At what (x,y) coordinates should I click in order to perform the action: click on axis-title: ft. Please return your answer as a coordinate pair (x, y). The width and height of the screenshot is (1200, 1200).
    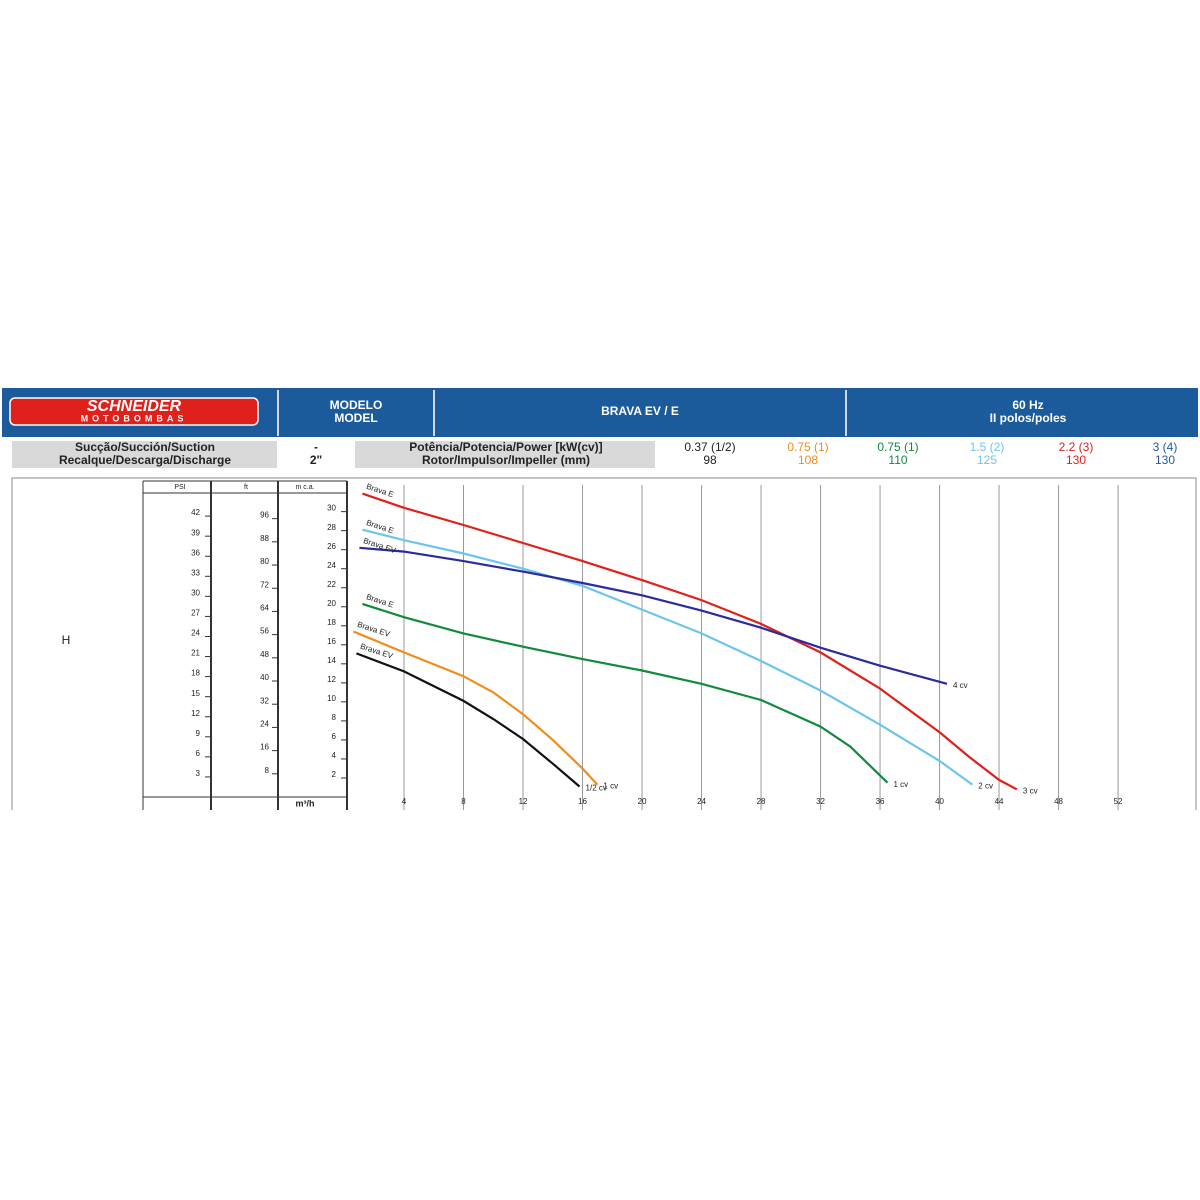
    Looking at the image, I should click on (246, 487).